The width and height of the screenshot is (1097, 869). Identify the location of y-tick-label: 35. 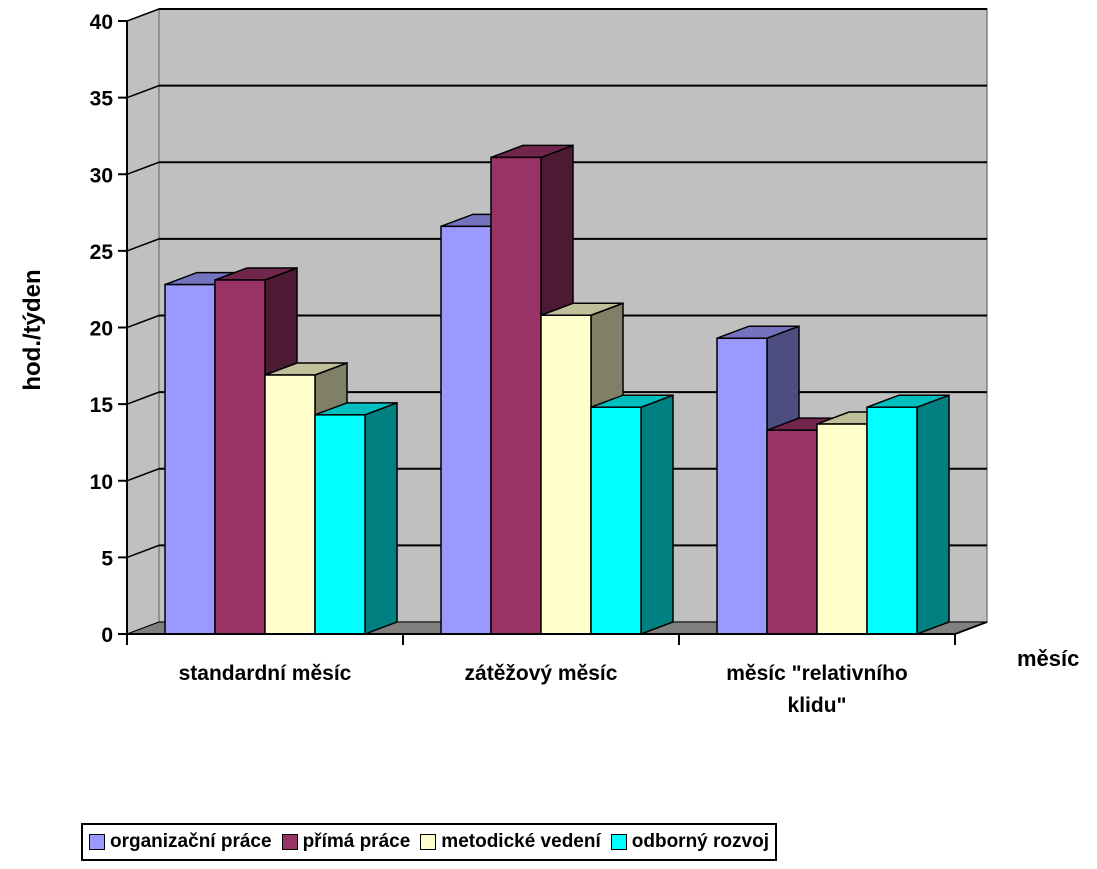
(102, 99).